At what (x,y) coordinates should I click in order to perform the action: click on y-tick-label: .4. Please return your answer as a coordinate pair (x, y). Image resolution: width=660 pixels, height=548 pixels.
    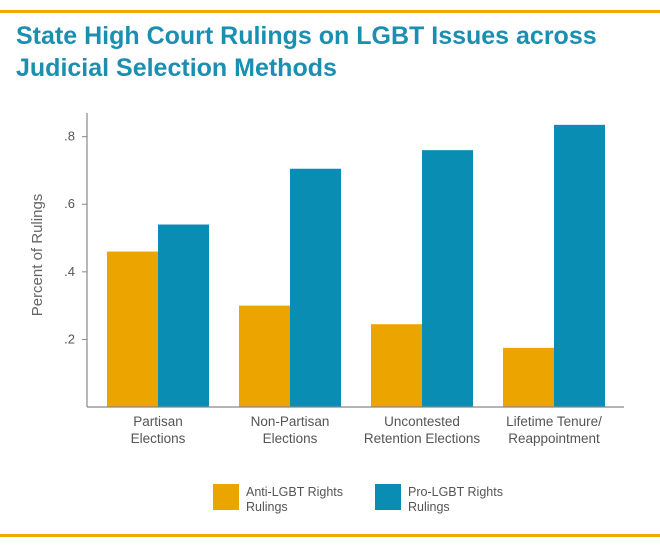
    Looking at the image, I should click on (69, 271).